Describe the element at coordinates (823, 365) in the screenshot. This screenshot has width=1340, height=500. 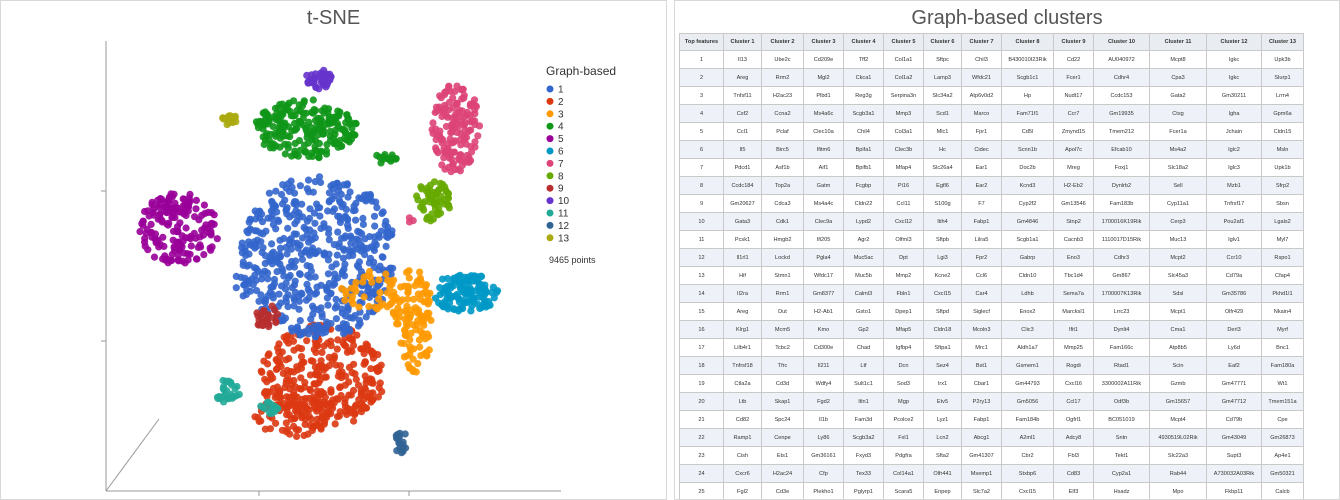
I see `table-cell: Il211` at that location.